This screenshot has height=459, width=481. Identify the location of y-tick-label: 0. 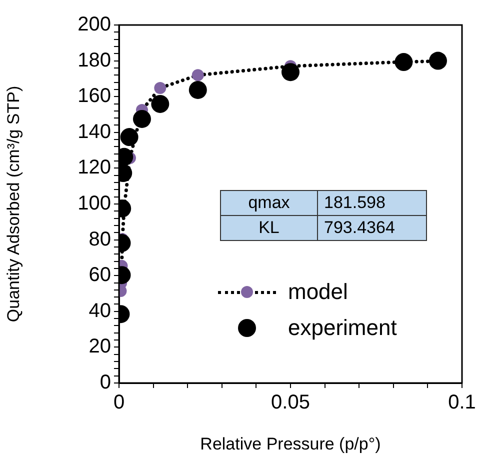
(105, 383).